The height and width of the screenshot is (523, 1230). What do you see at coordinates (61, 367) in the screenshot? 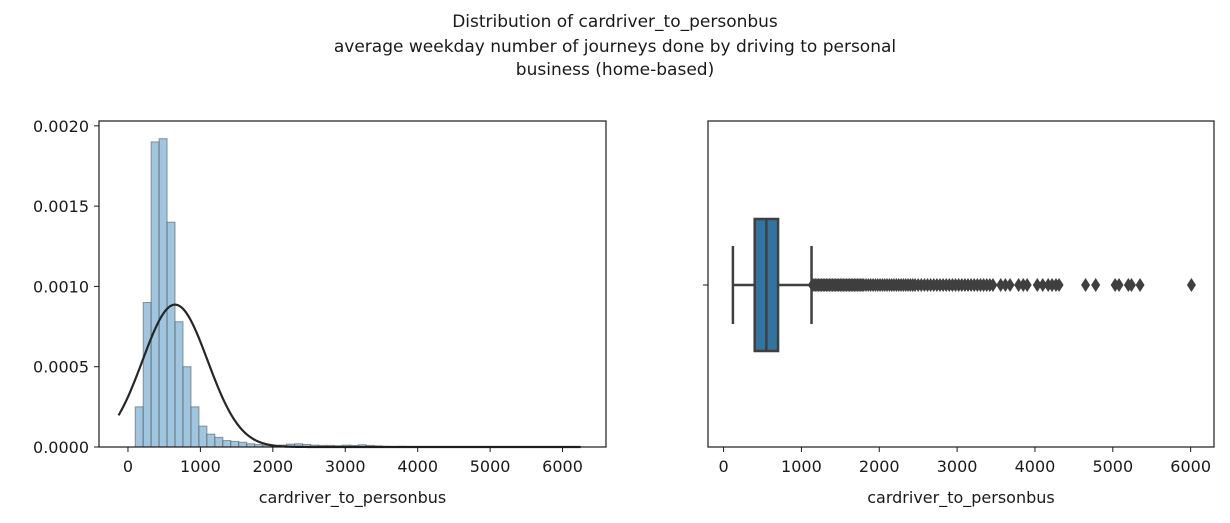
I see `y-tick-label: 0.0005` at bounding box center [61, 367].